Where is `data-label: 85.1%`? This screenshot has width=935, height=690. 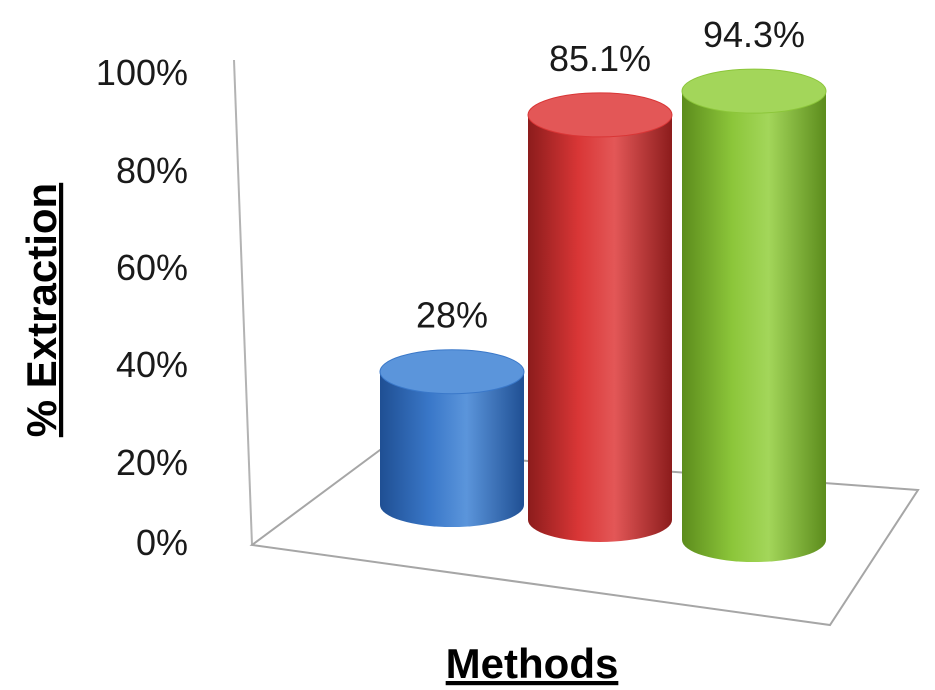
data-label: 85.1% is located at coordinates (600, 58).